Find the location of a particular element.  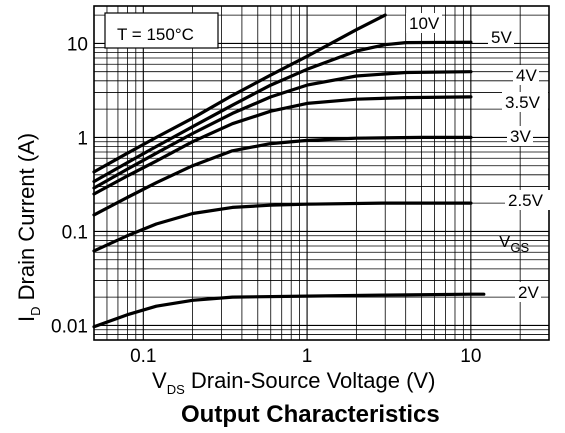

x-tick-label: 1 is located at coordinates (307, 356).